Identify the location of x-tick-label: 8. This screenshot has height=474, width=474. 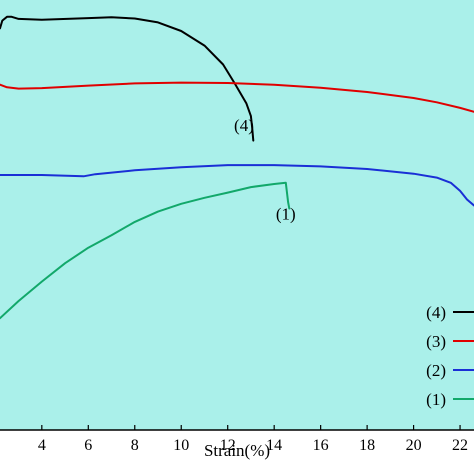
(135, 445).